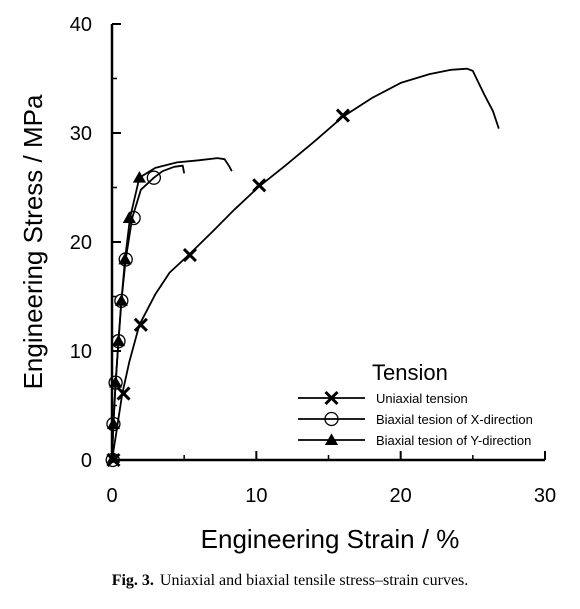  Describe the element at coordinates (33, 241) in the screenshot. I see `y-axis-label: Engineering Stress / MPa` at that location.